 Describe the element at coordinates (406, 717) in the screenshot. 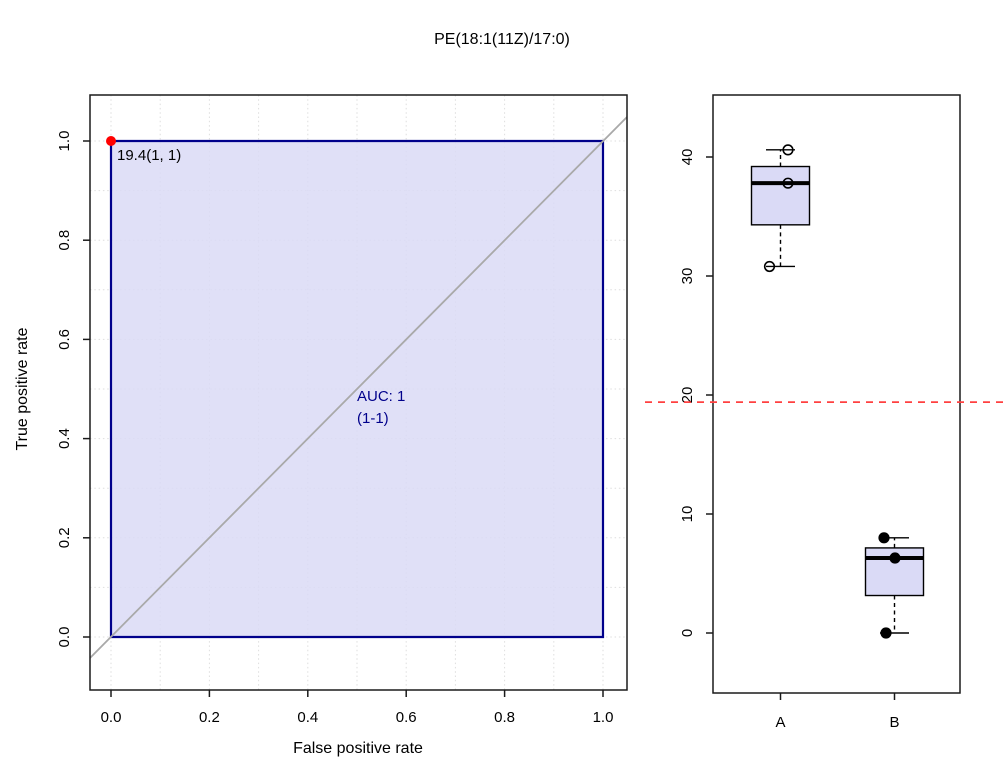

I see `x-tick-label: 0.6` at that location.